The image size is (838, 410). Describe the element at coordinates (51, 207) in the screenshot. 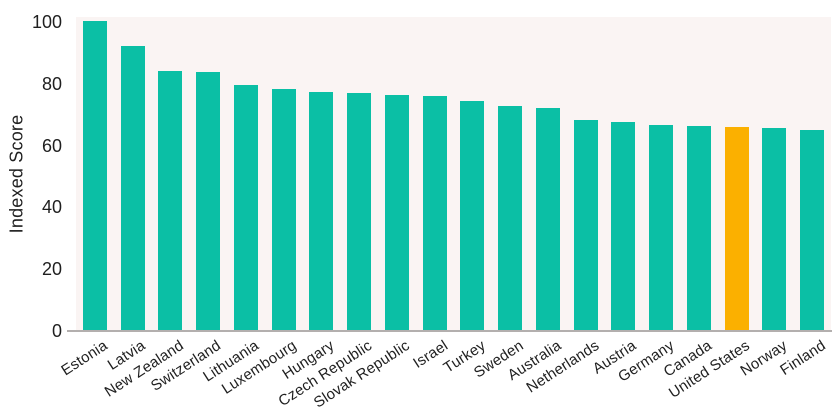

I see `y-tick-label-40: 40` at that location.